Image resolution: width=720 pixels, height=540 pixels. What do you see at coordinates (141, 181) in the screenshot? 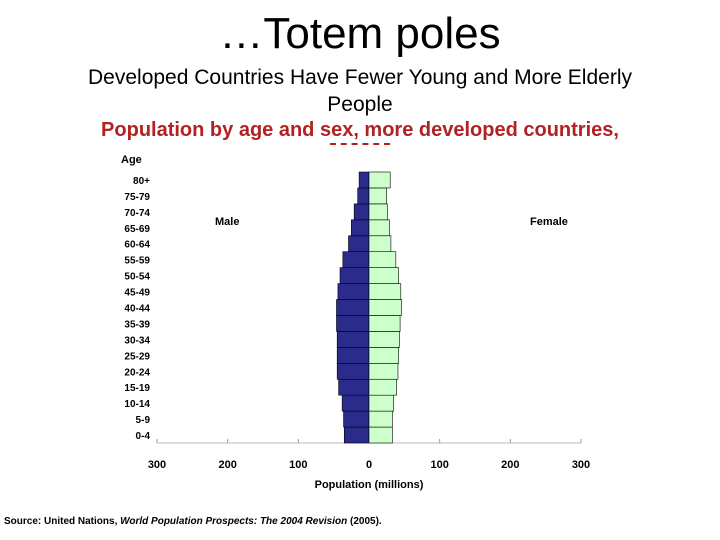
I see `age-label: 80+` at bounding box center [141, 181].